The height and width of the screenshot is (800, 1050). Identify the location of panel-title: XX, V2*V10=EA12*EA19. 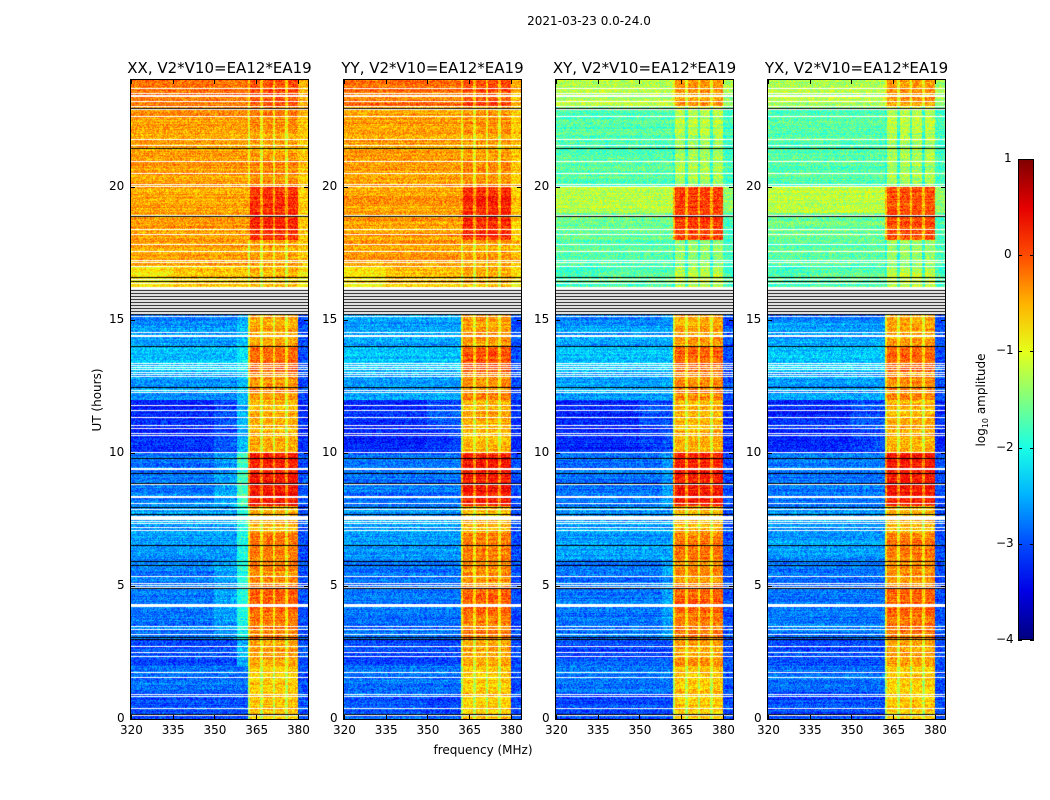
(219, 68).